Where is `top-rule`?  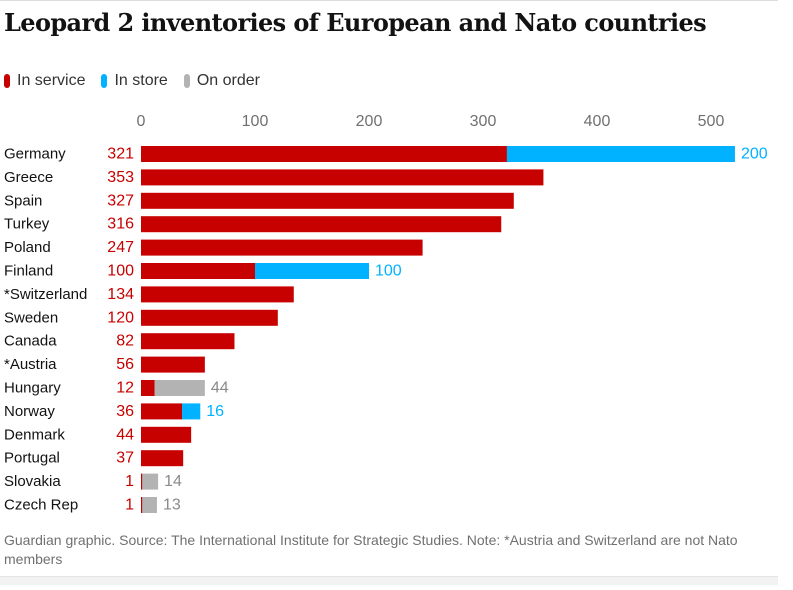
top-rule is located at coordinates (389, 0).